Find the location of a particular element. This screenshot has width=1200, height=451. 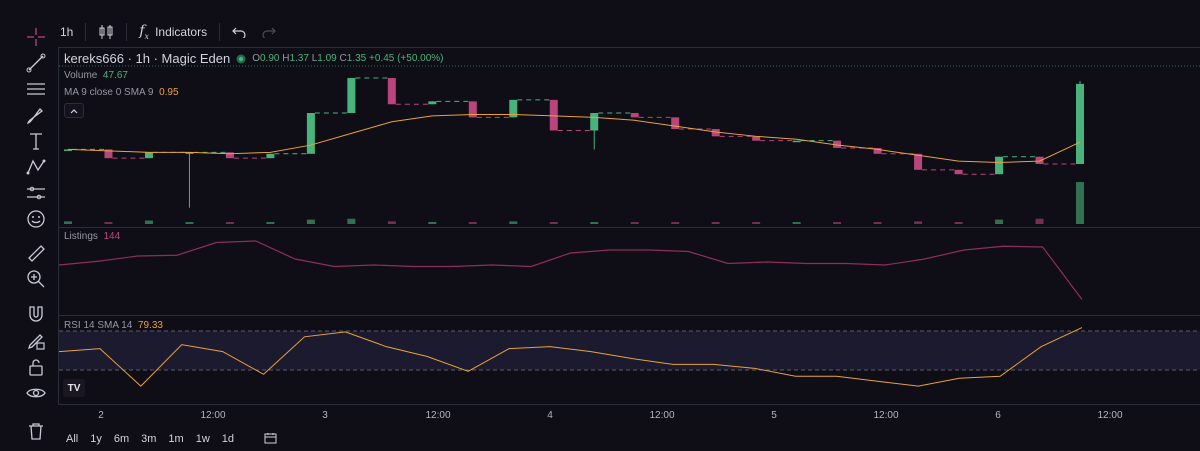

collapse-legend-button is located at coordinates (74, 110).